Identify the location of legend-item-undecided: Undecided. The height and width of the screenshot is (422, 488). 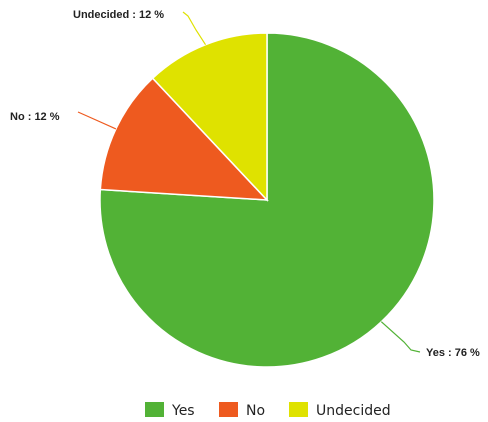
(340, 410).